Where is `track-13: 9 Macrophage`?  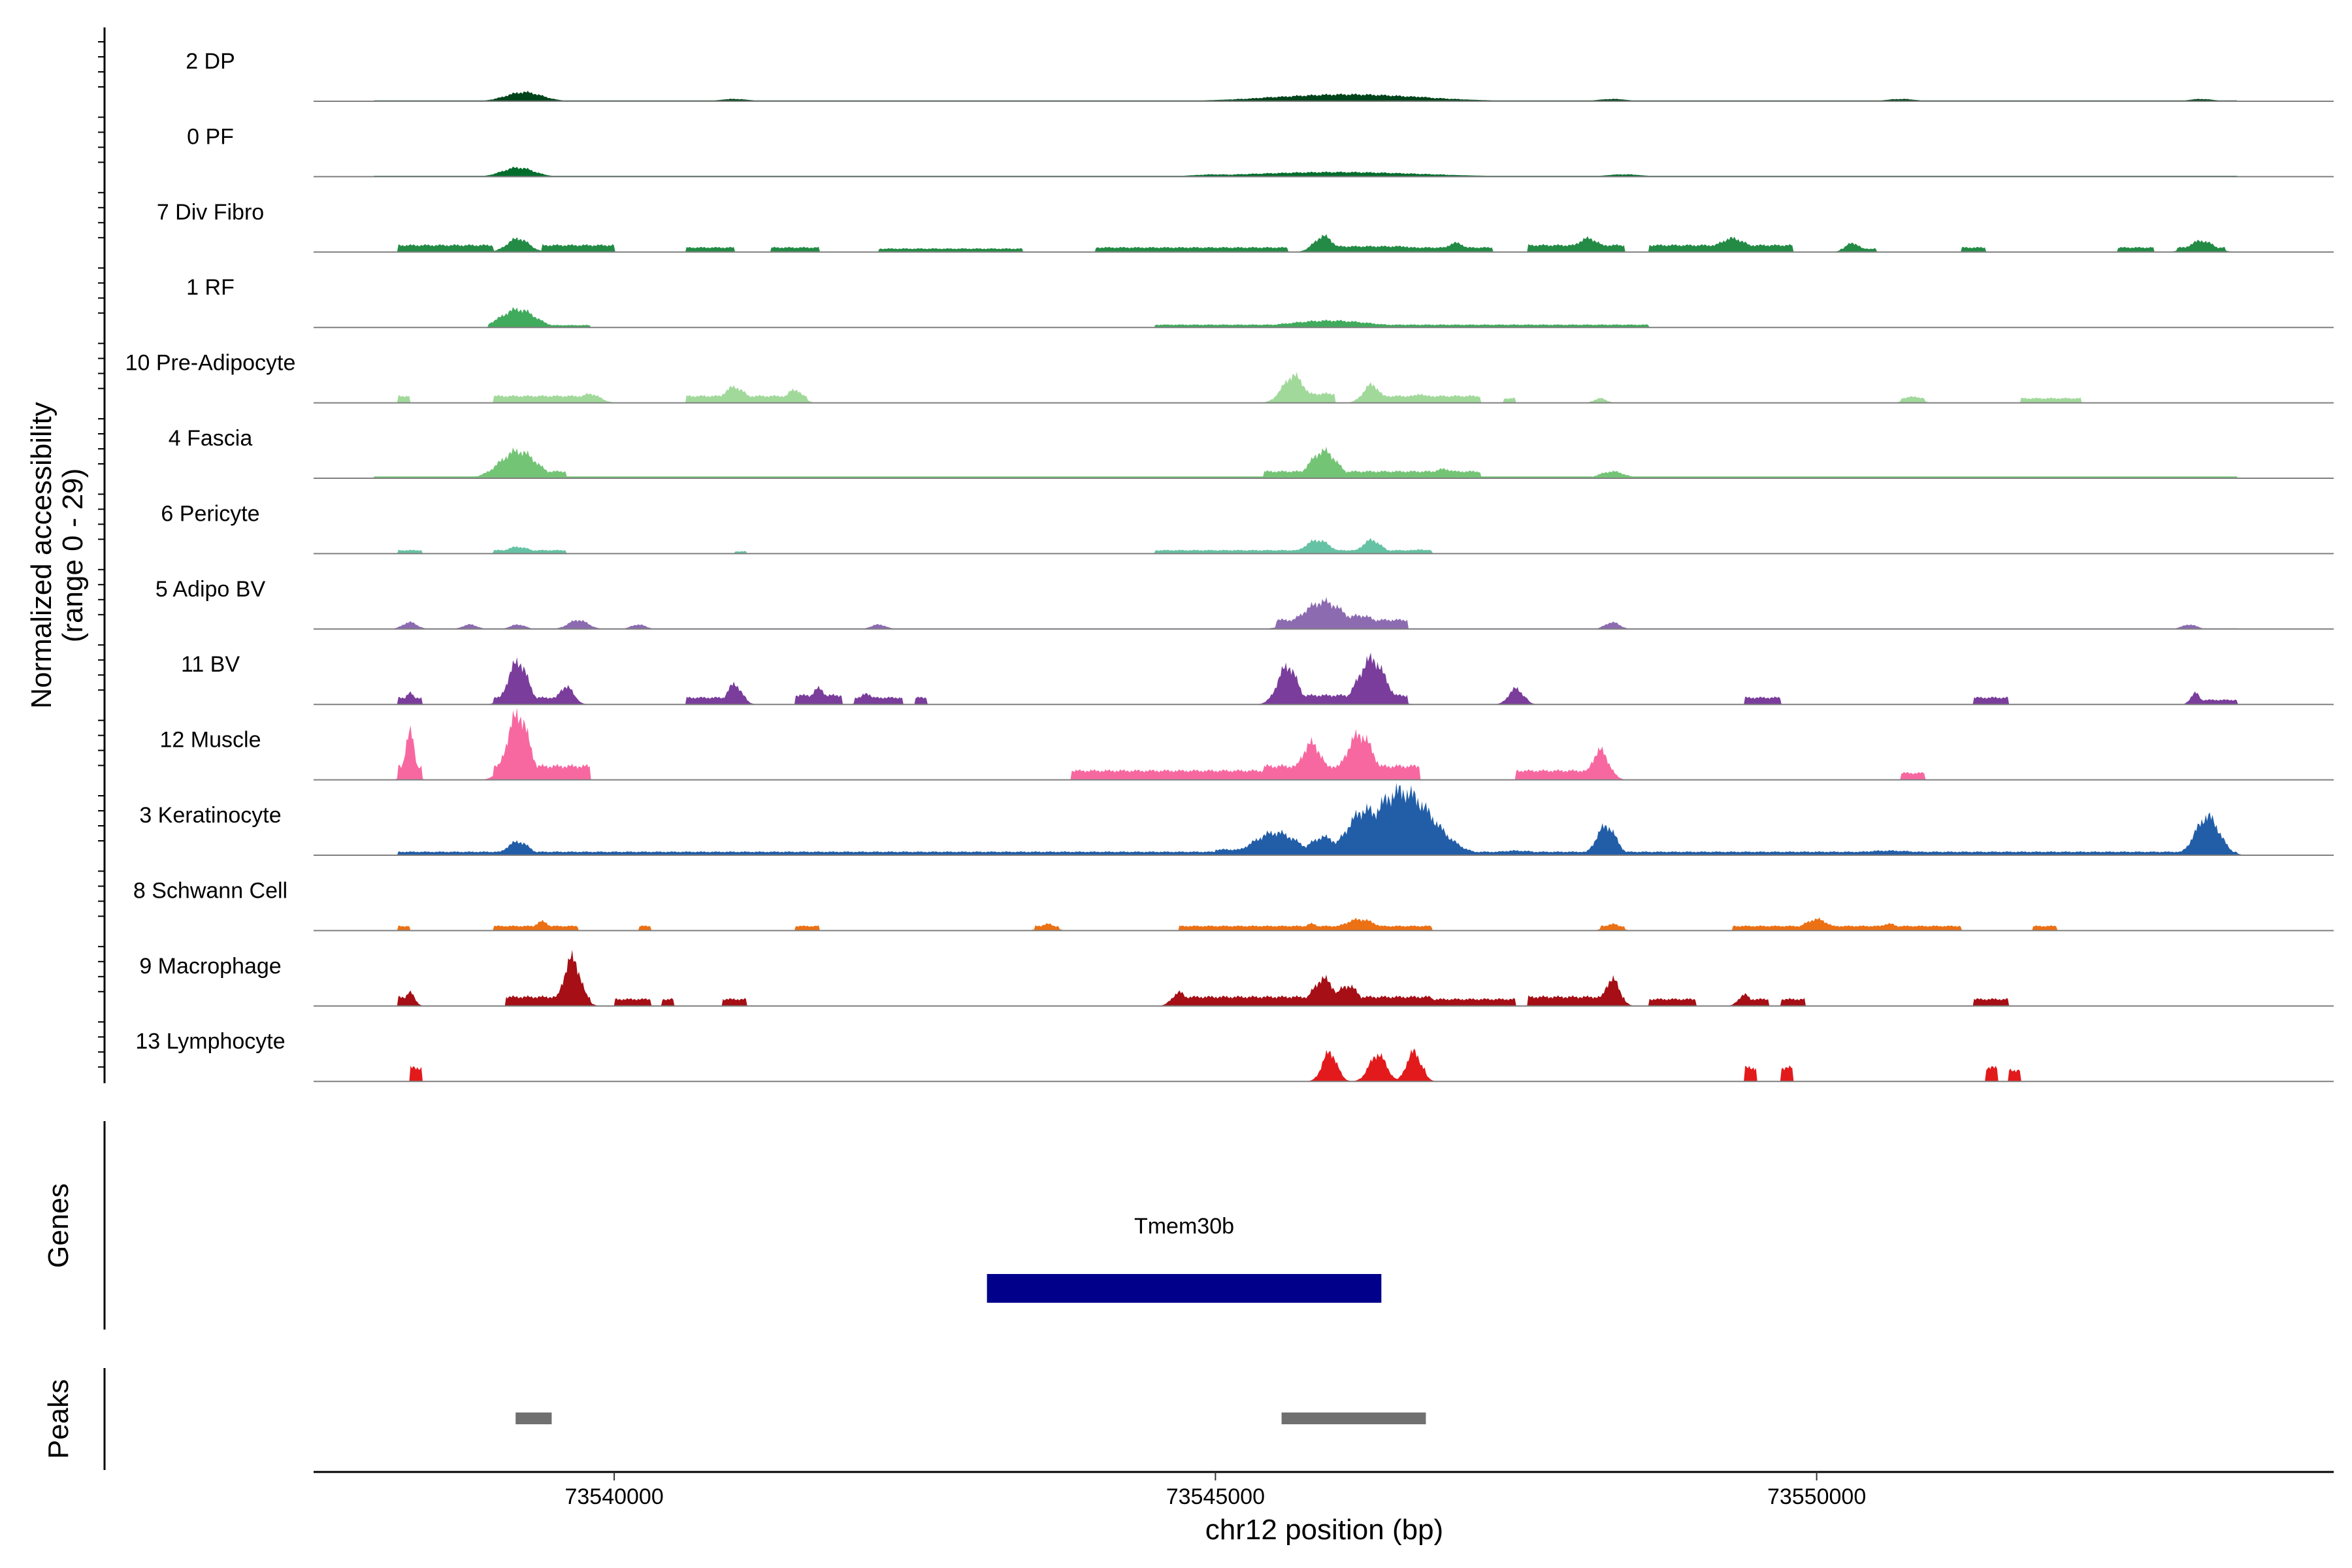
track-13: 9 Macrophage is located at coordinates (1236, 978).